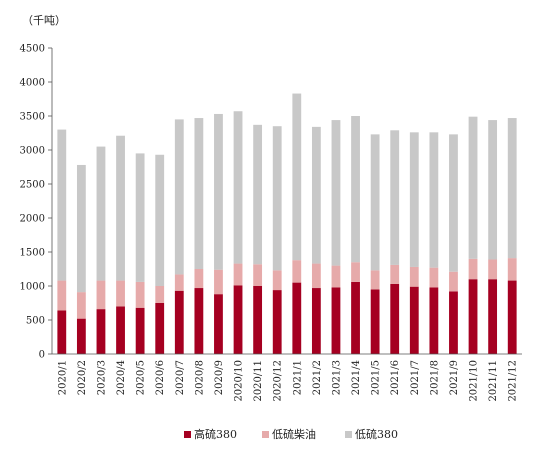  Describe the element at coordinates (32, 185) in the screenshot. I see `y-tick-label: 2500` at that location.